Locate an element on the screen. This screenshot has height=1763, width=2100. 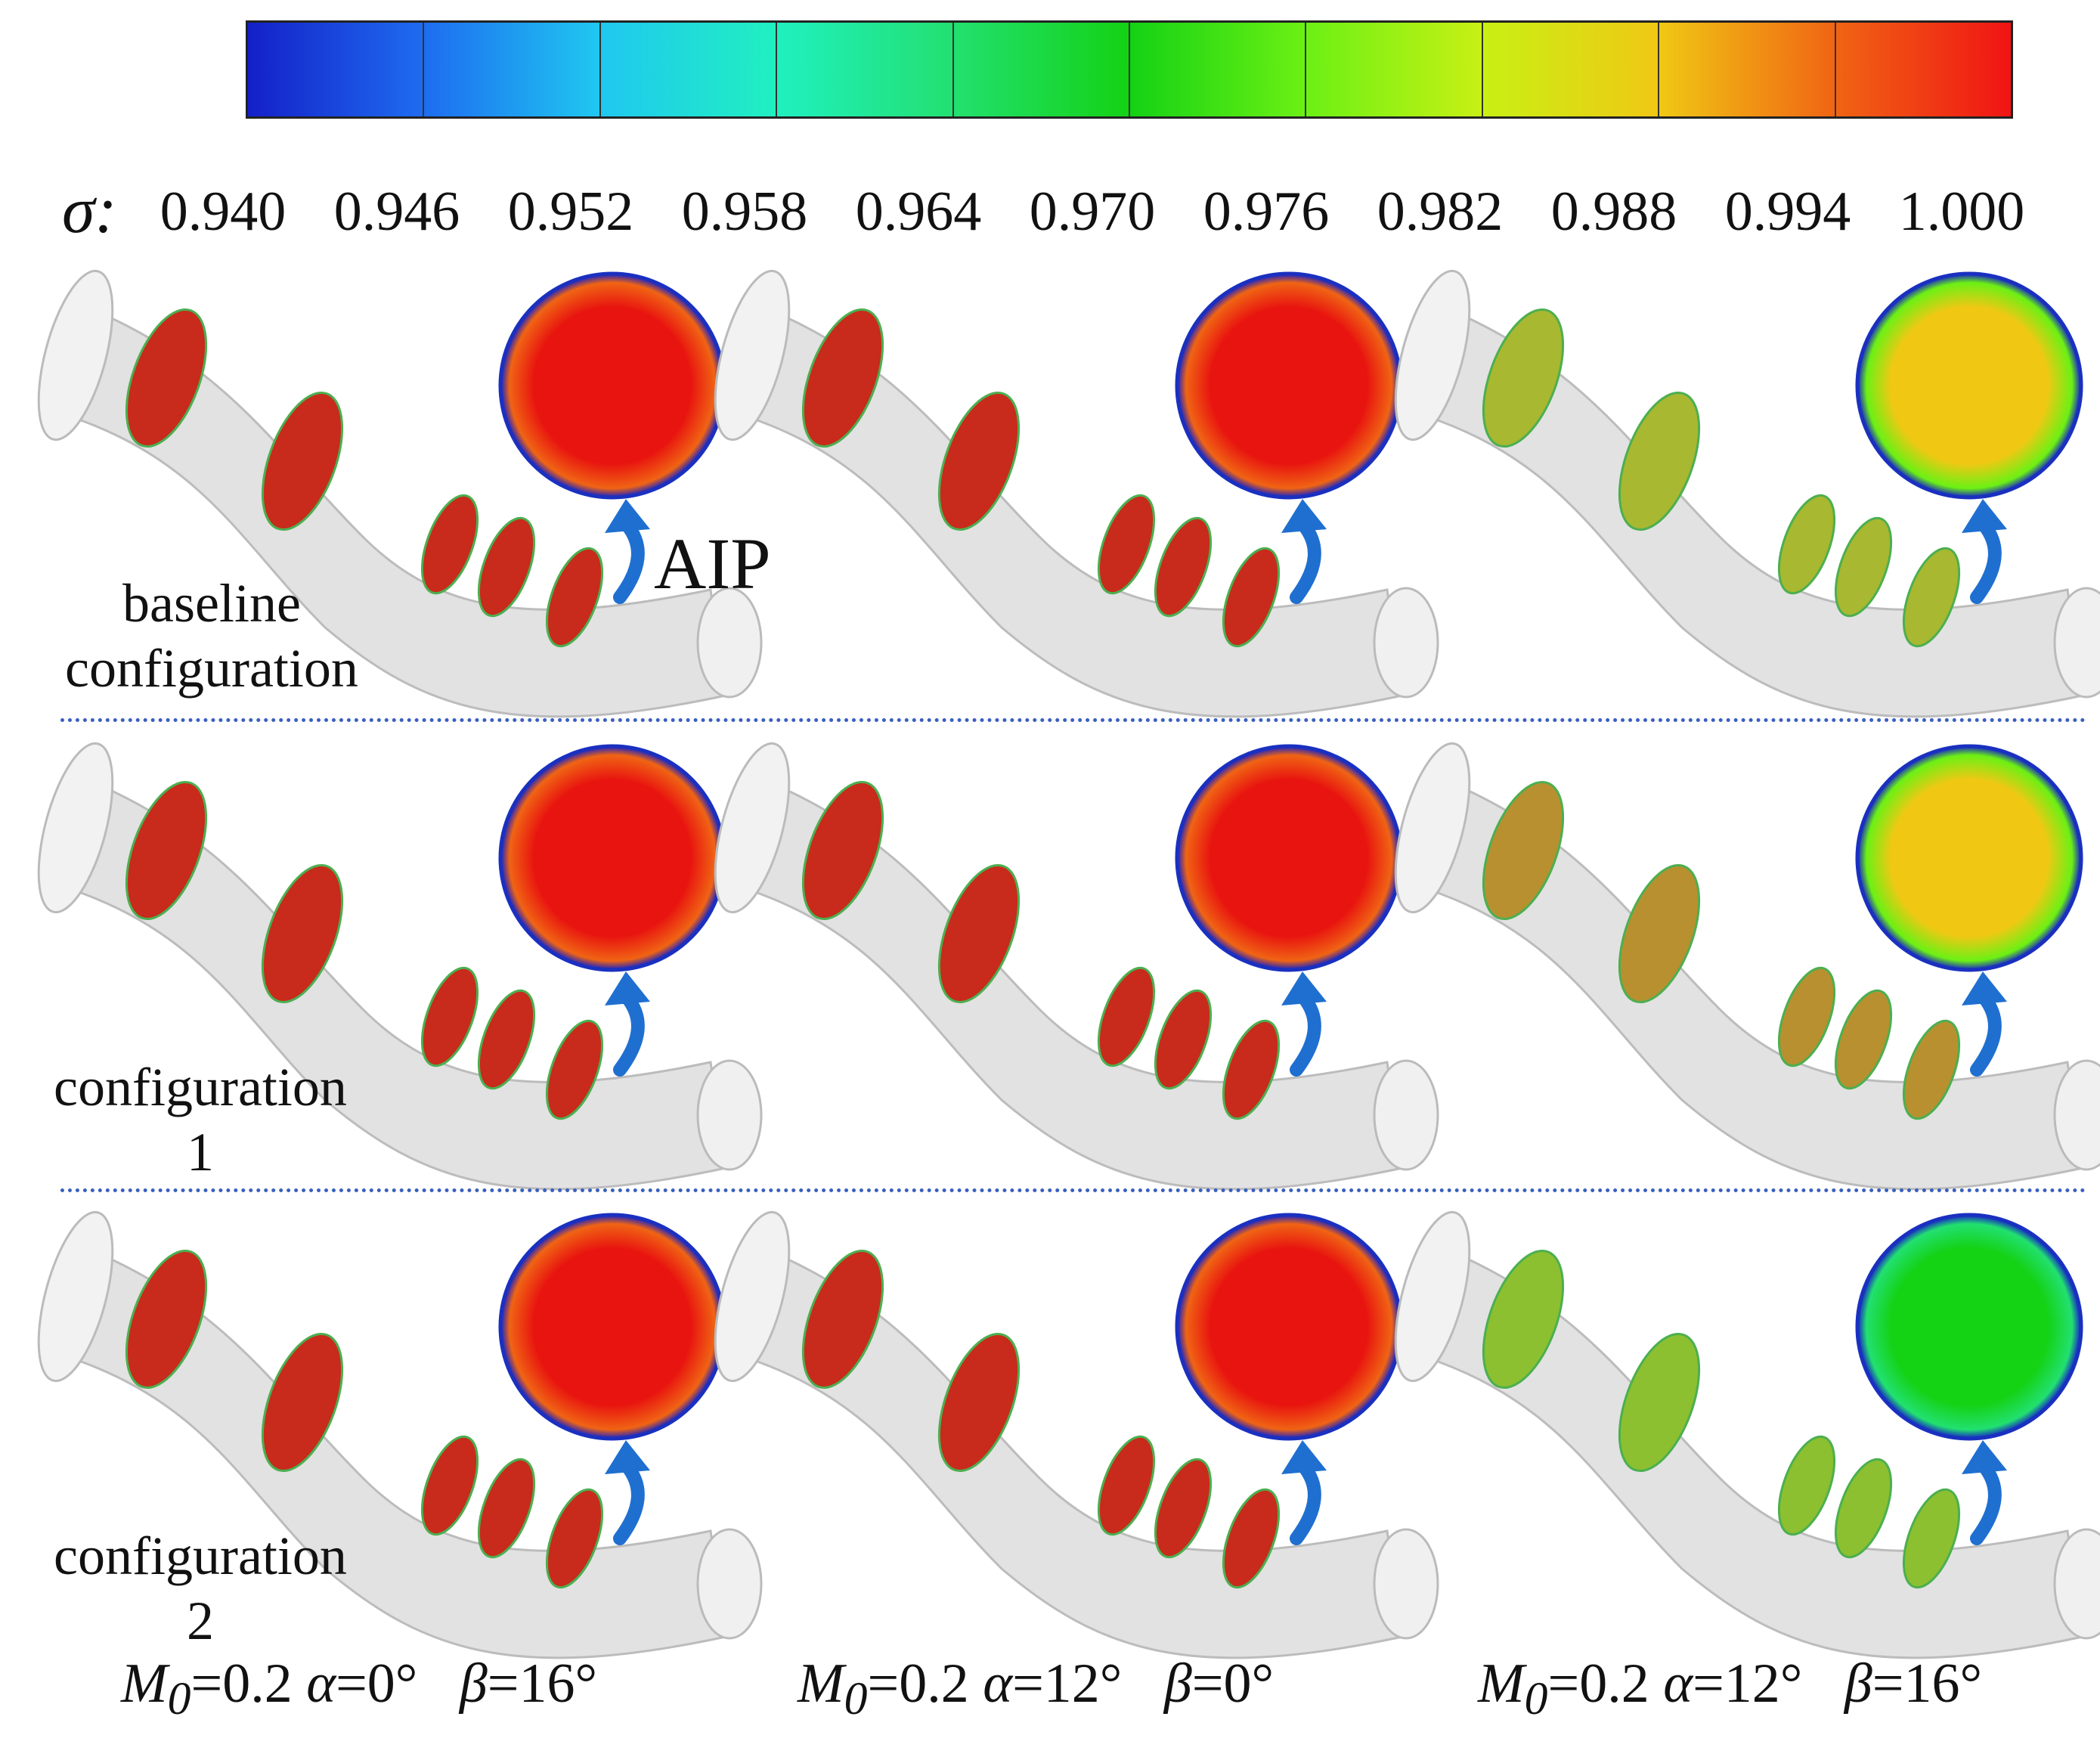
row-label-configuration-2: configuration 2 is located at coordinates (200, 1588).